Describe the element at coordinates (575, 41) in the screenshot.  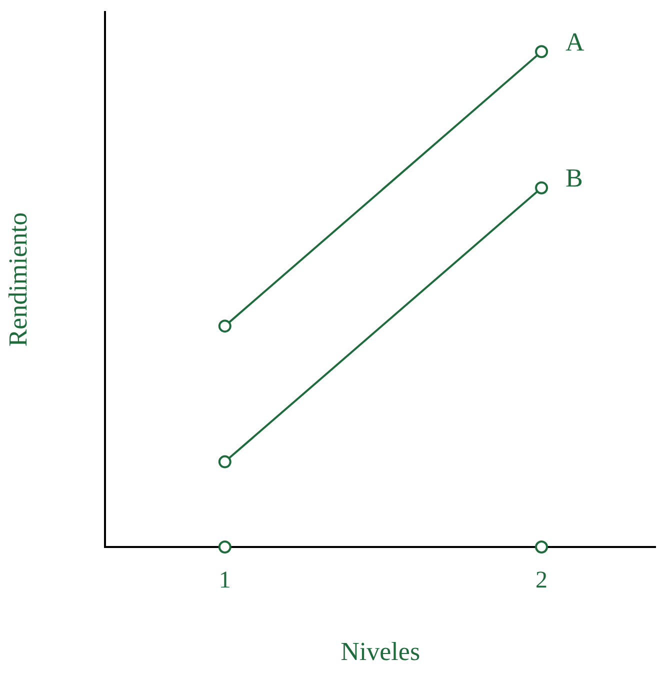
I see `series-label: A` at that location.